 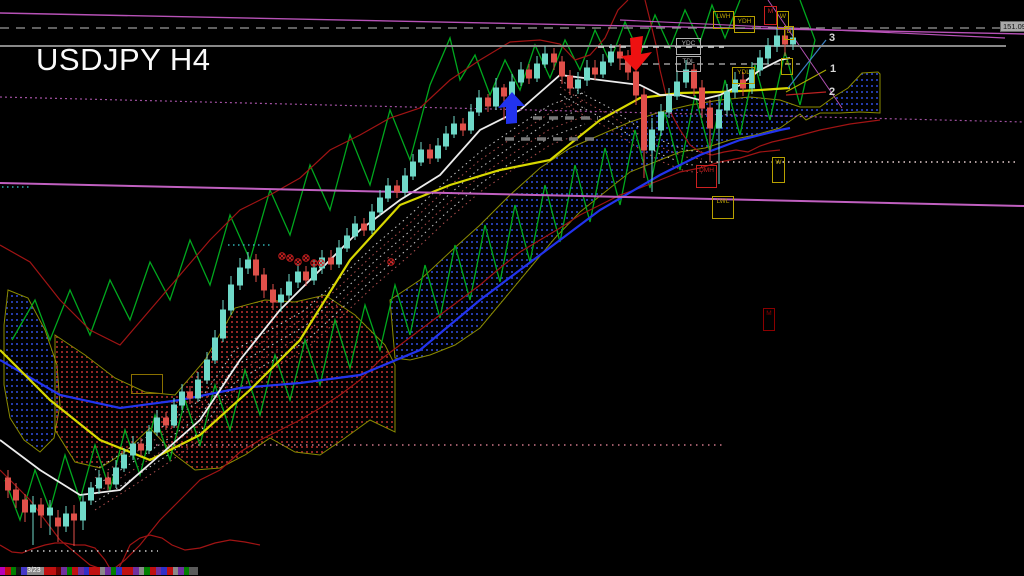 What do you see at coordinates (512, 194) in the screenshot?
I see `trendline-magenta-lower` at bounding box center [512, 194].